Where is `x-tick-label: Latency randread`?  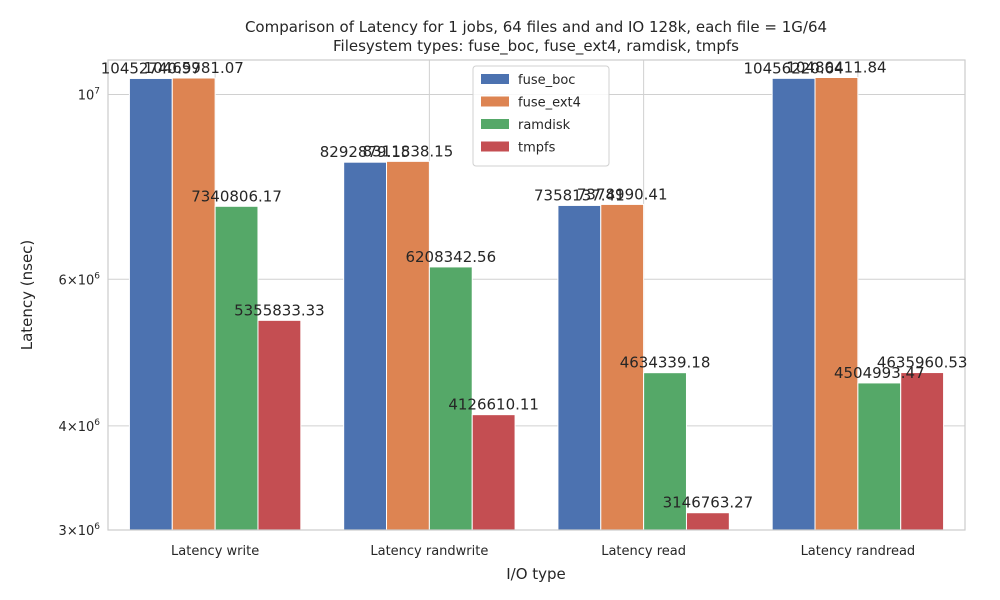
x-tick-label: Latency randread is located at coordinates (858, 551).